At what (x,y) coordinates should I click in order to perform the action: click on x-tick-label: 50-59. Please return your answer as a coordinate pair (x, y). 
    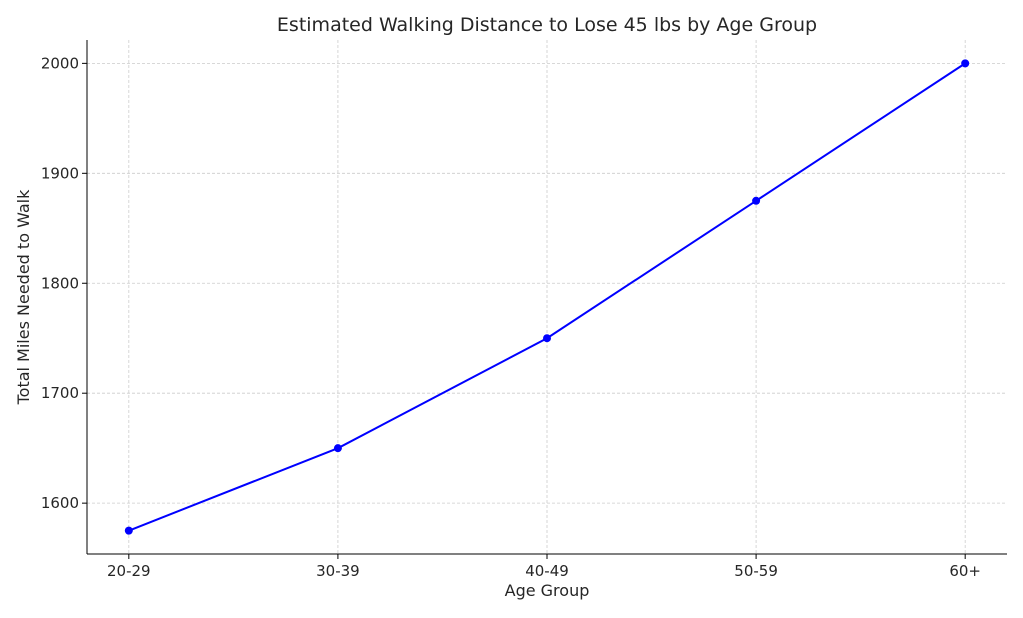
    Looking at the image, I should click on (756, 571).